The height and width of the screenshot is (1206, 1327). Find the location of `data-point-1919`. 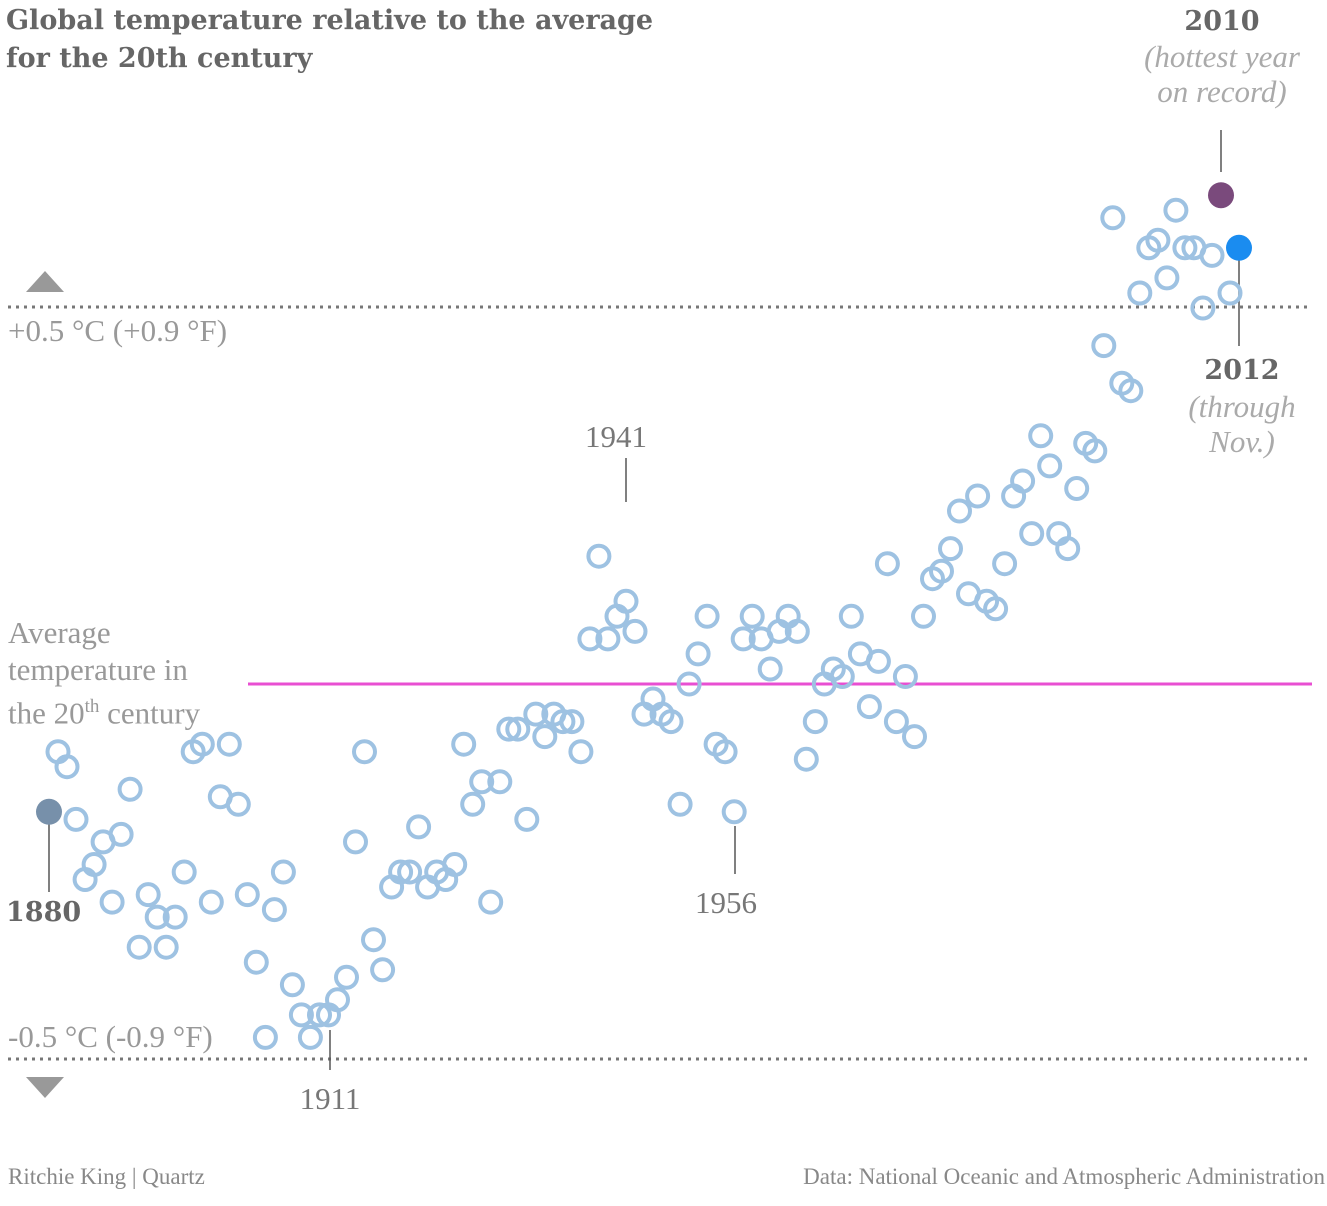

data-point-1919 is located at coordinates (401, 872).